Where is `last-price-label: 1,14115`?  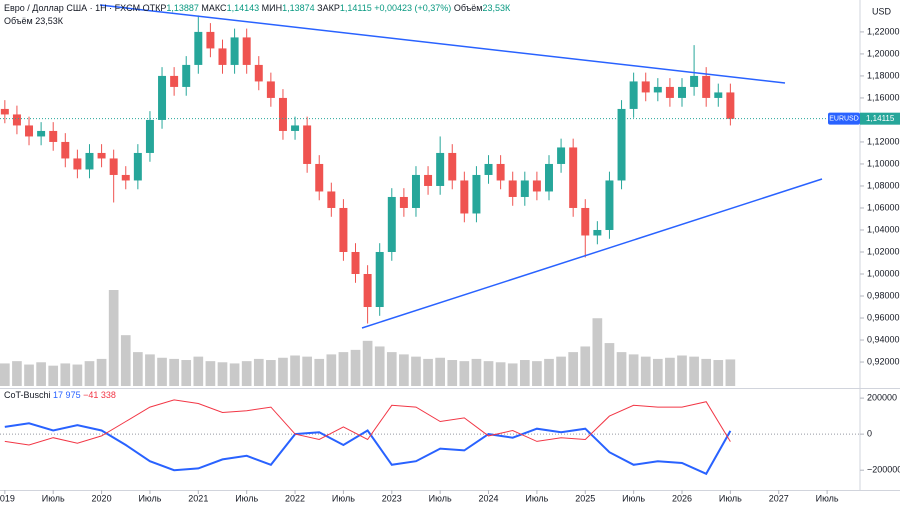 last-price-label: 1,14115 is located at coordinates (880, 118).